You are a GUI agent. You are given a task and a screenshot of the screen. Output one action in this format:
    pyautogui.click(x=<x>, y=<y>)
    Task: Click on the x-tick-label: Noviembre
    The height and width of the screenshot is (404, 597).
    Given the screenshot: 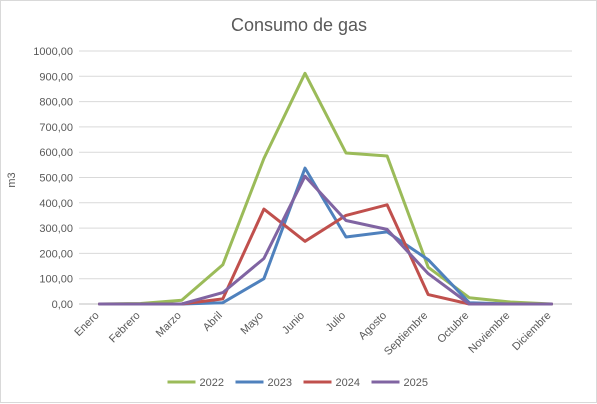 What is the action you would take?
    pyautogui.click(x=489, y=333)
    